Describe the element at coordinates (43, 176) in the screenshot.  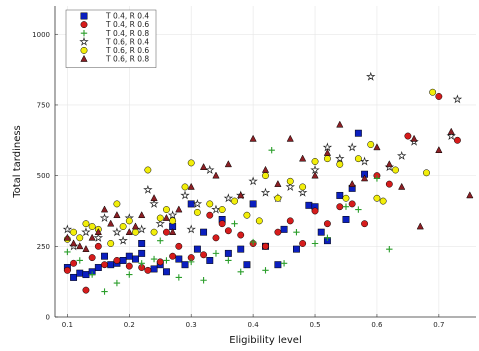
I see `y-tick-label: 500` at that location.